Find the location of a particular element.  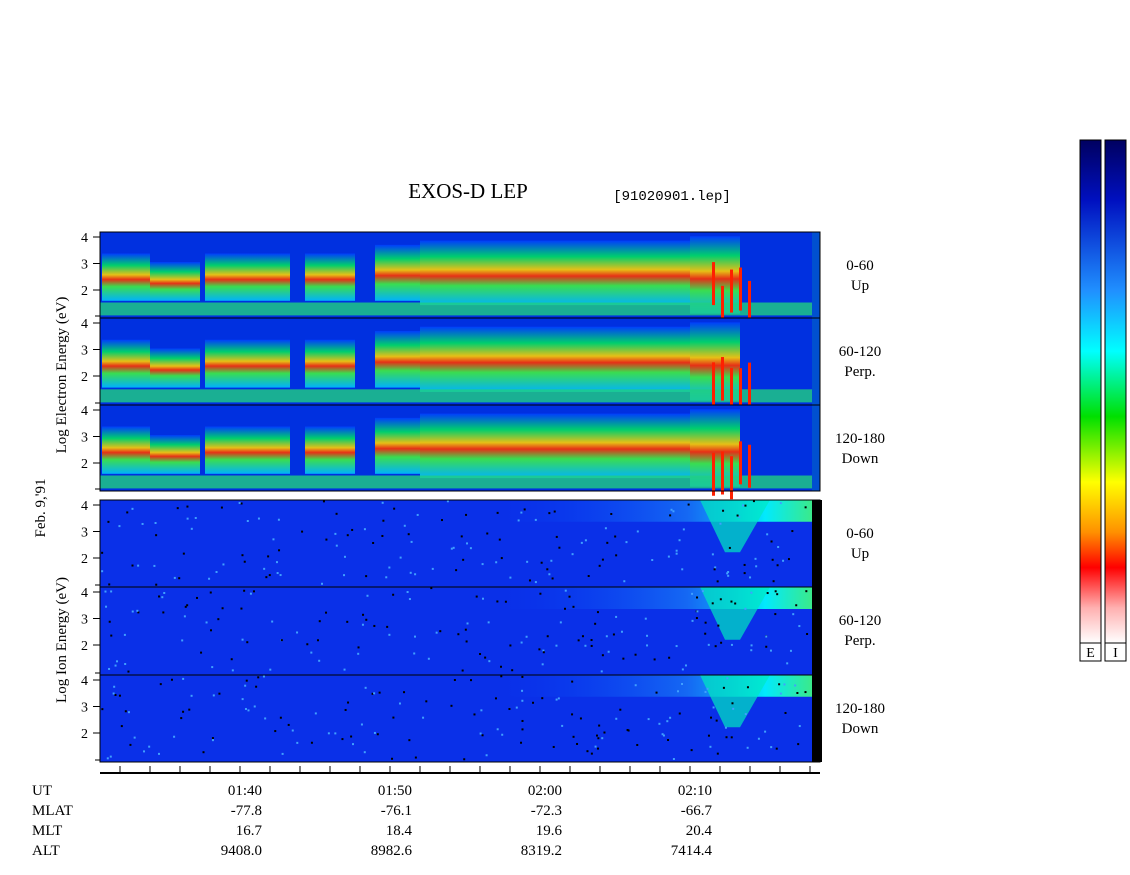

orbit-value: 9408.0 is located at coordinates (241, 851).